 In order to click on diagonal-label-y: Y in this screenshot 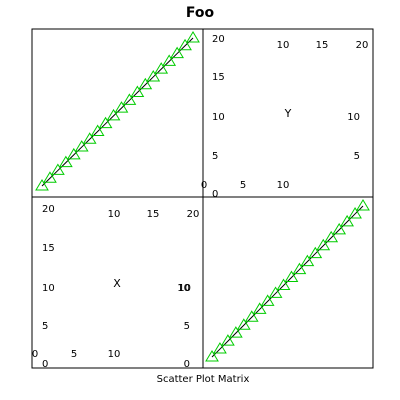, I will do `click(288, 113)`.